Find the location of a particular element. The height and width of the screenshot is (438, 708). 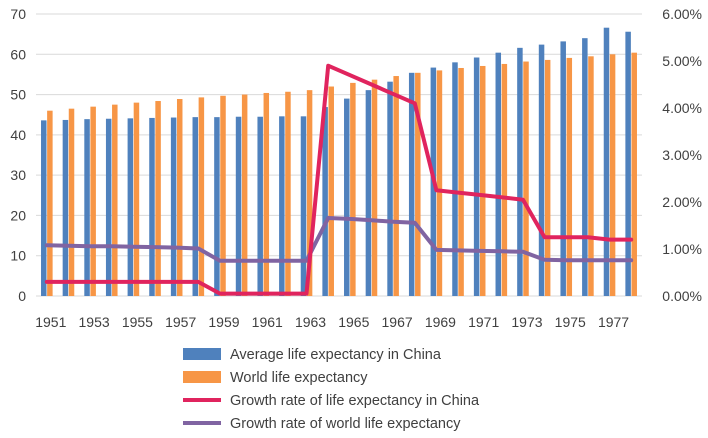

x-tick-label: 1957 is located at coordinates (180, 322).